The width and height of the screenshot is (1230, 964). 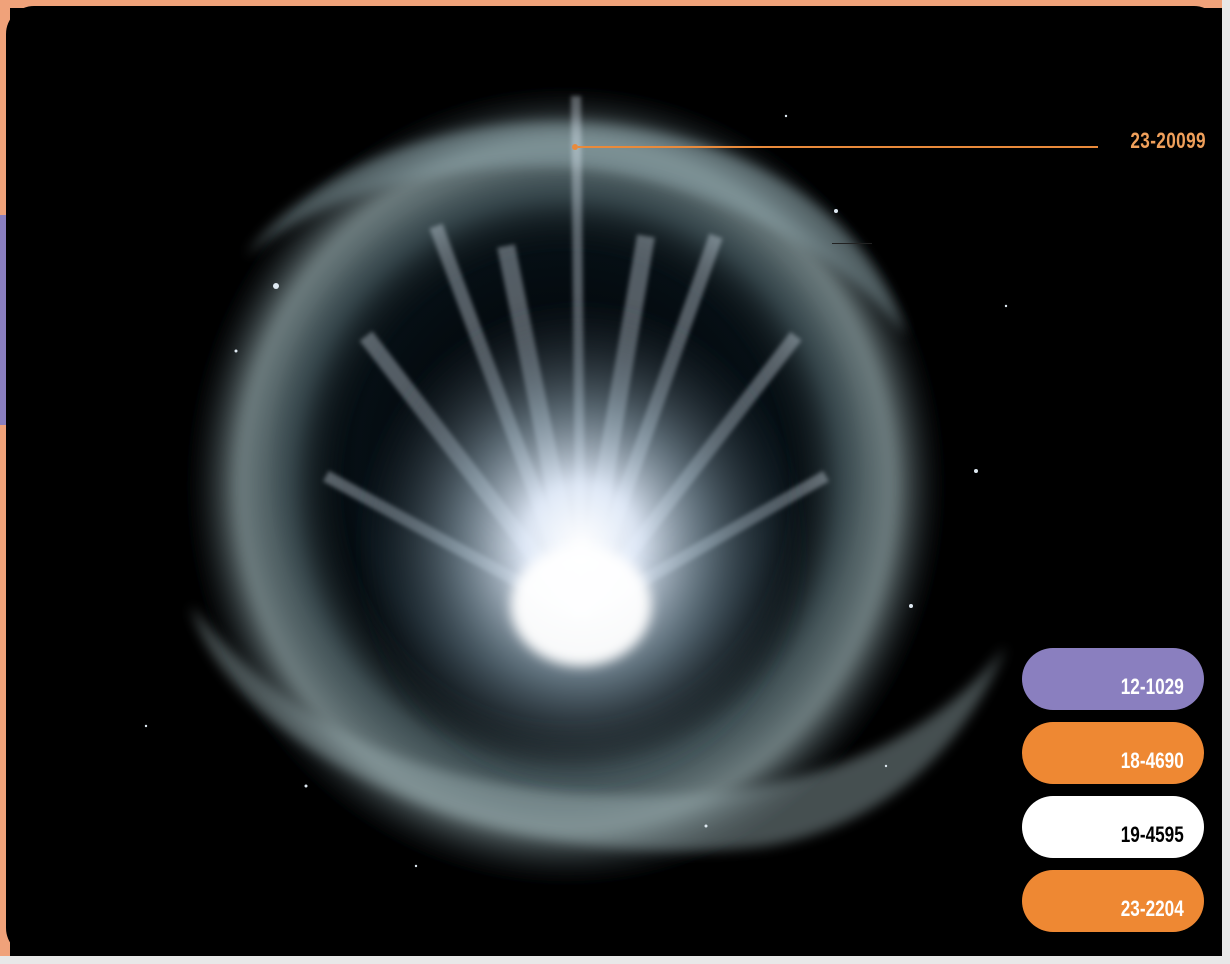 I want to click on code-button-3-label: 19-4595, so click(x=1152, y=834).